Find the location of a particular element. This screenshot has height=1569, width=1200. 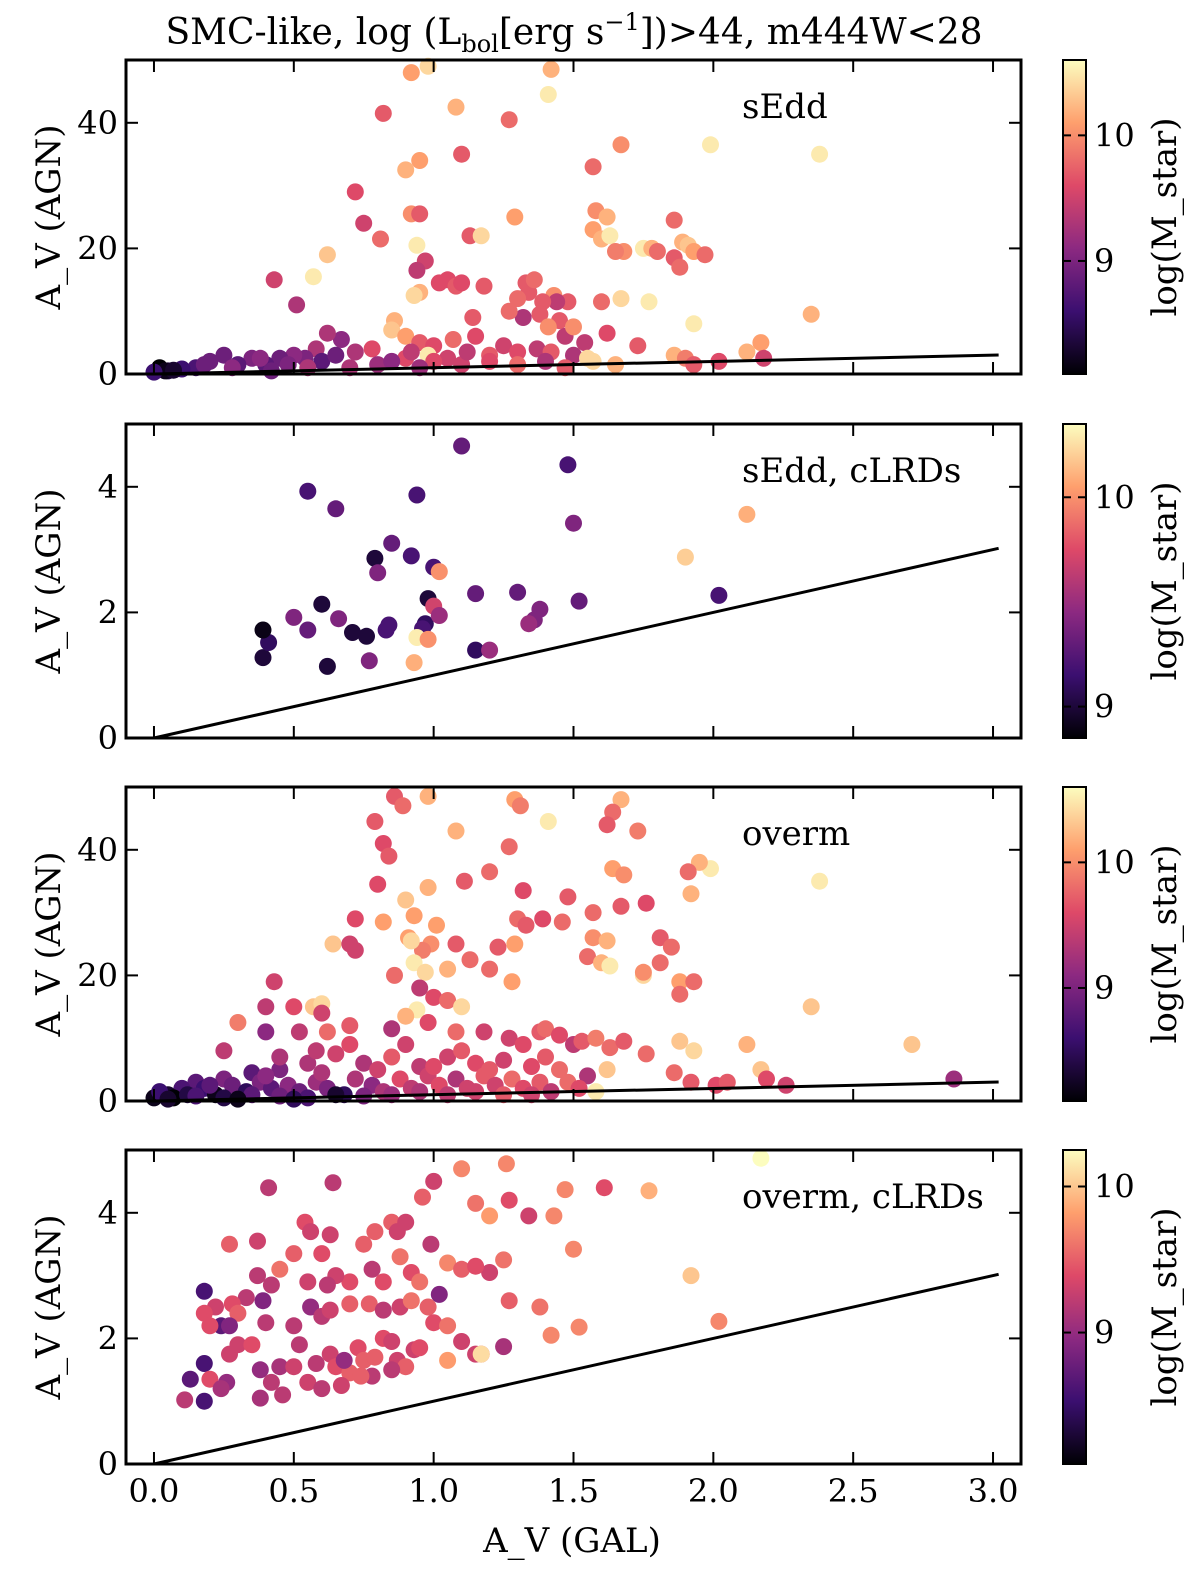

colorbar-ticks: 9 10 is located at coordinates (1099, 1260).